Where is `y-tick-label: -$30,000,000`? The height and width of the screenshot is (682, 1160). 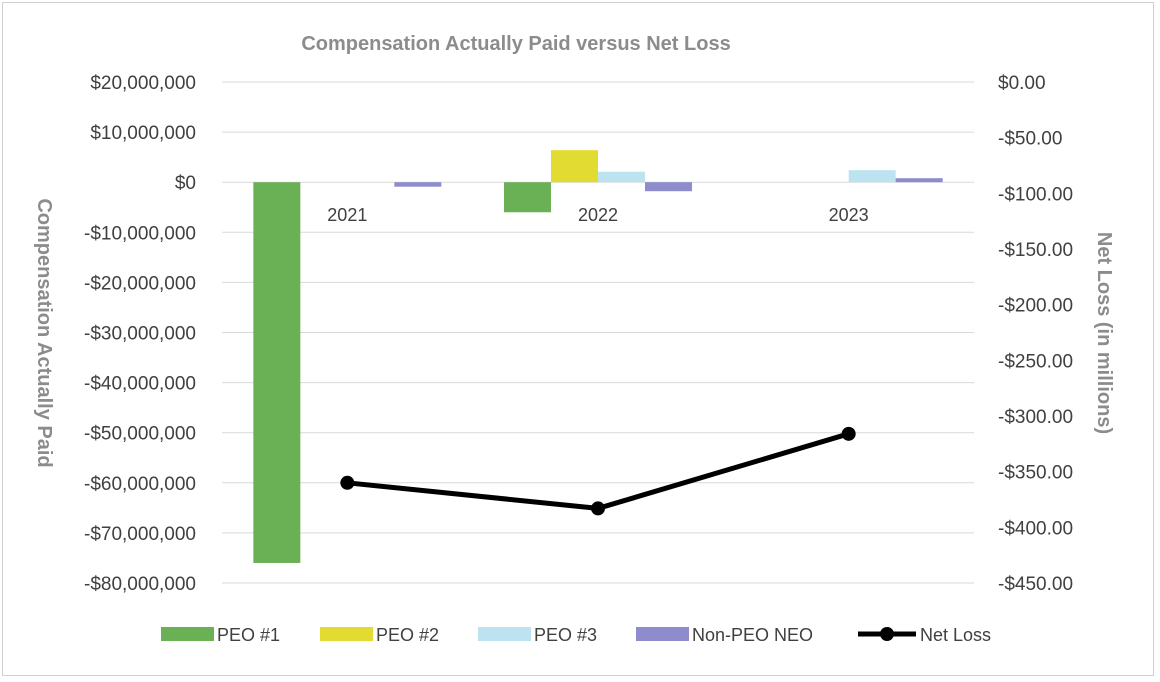
y-tick-label: -$30,000,000 is located at coordinates (140, 334).